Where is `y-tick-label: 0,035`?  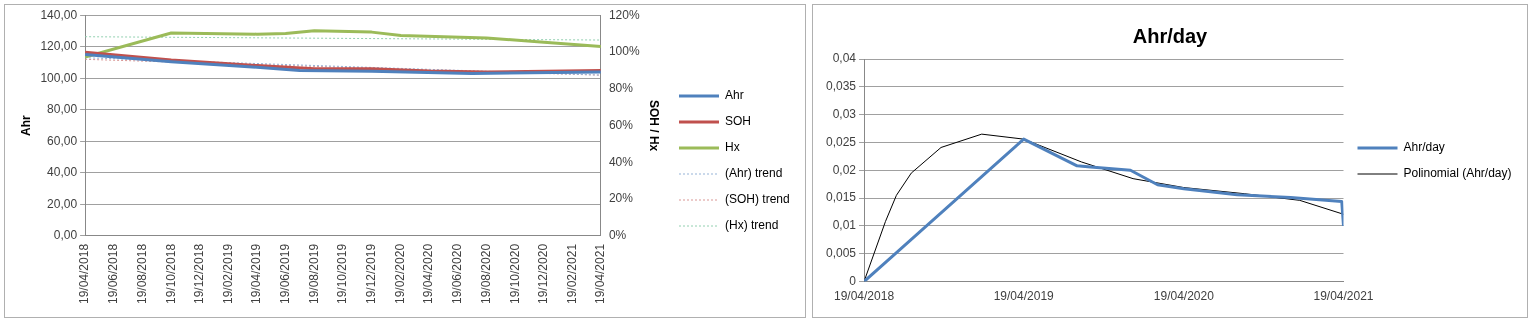 y-tick-label: 0,035 is located at coordinates (841, 86).